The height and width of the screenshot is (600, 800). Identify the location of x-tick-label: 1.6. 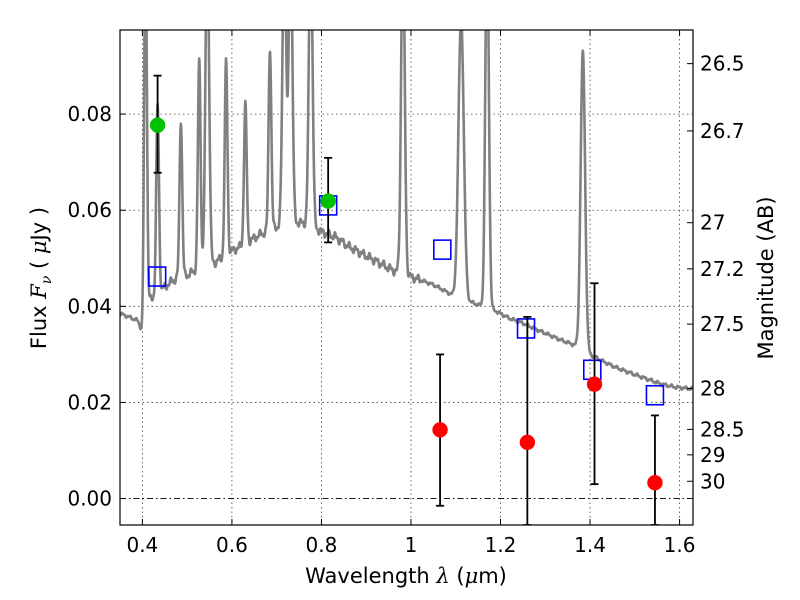
(680, 545).